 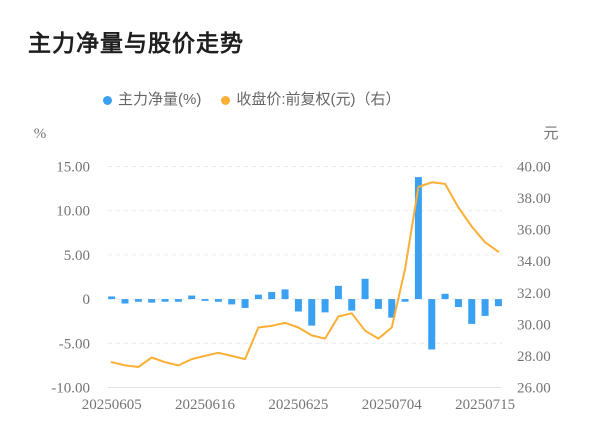 What do you see at coordinates (70, 389) in the screenshot?
I see `left-axis-tick-label: -10.00` at bounding box center [70, 389].